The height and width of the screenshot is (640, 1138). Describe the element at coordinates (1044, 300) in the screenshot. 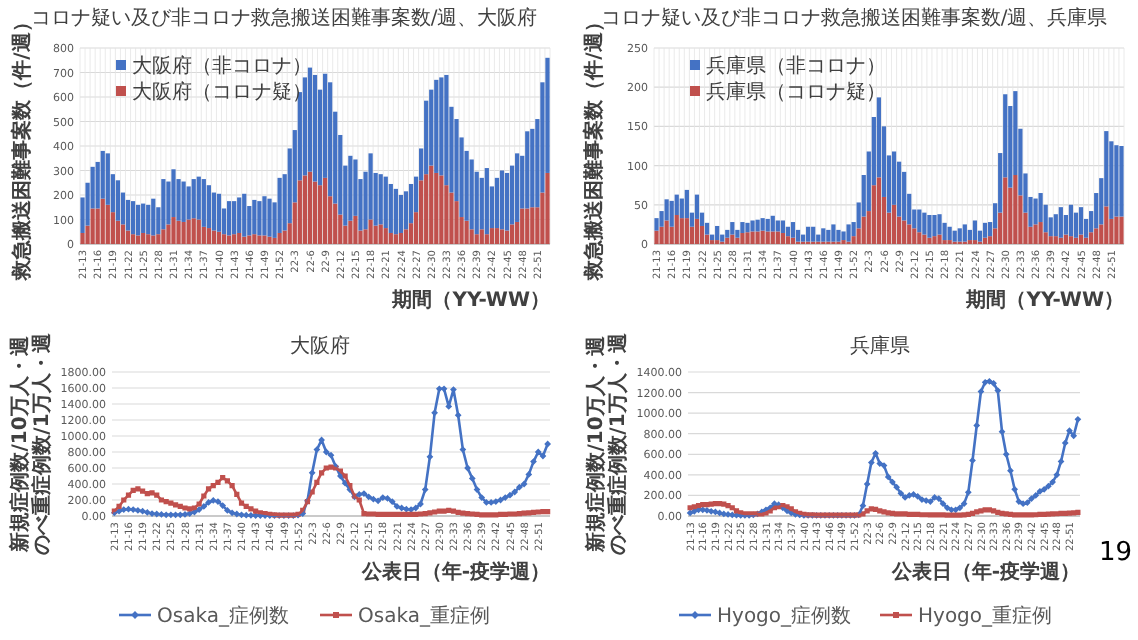

I see `x-axis-title: 期間（YY-WW）` at that location.